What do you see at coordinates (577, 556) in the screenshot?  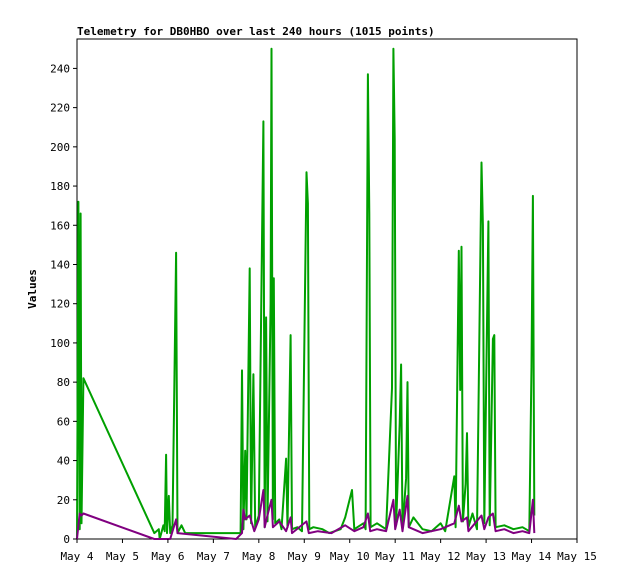 I see `x-tick-label: May 15` at bounding box center [577, 556].